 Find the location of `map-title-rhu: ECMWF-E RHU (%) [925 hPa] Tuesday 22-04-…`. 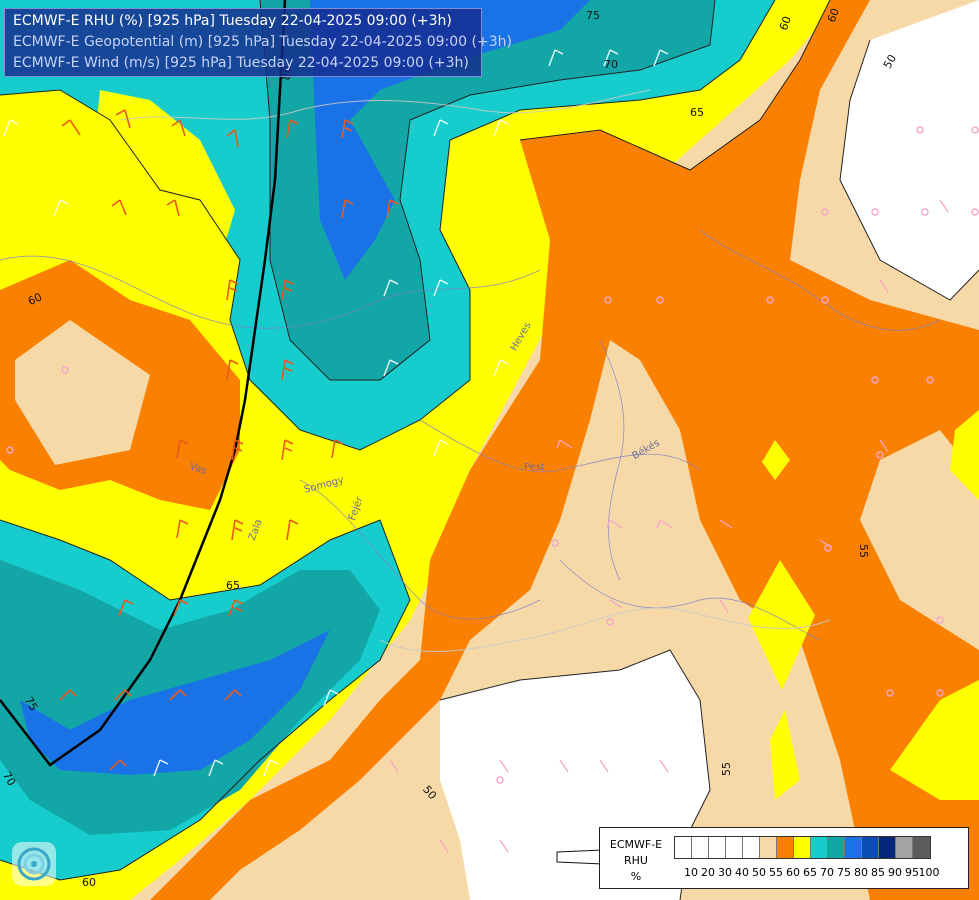

map-title-rhu: ECMWF-E RHU (%) [925 hPa] Tuesday 22-04-… is located at coordinates (232, 21).